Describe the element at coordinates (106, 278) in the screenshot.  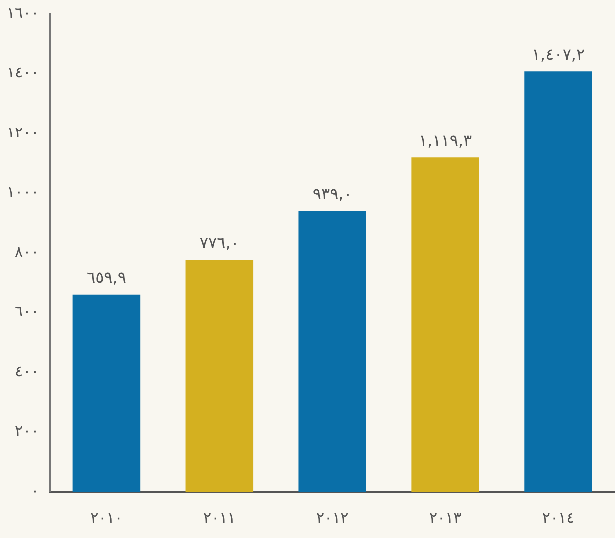
I see `data-label: ٦٥٩,٩` at that location.